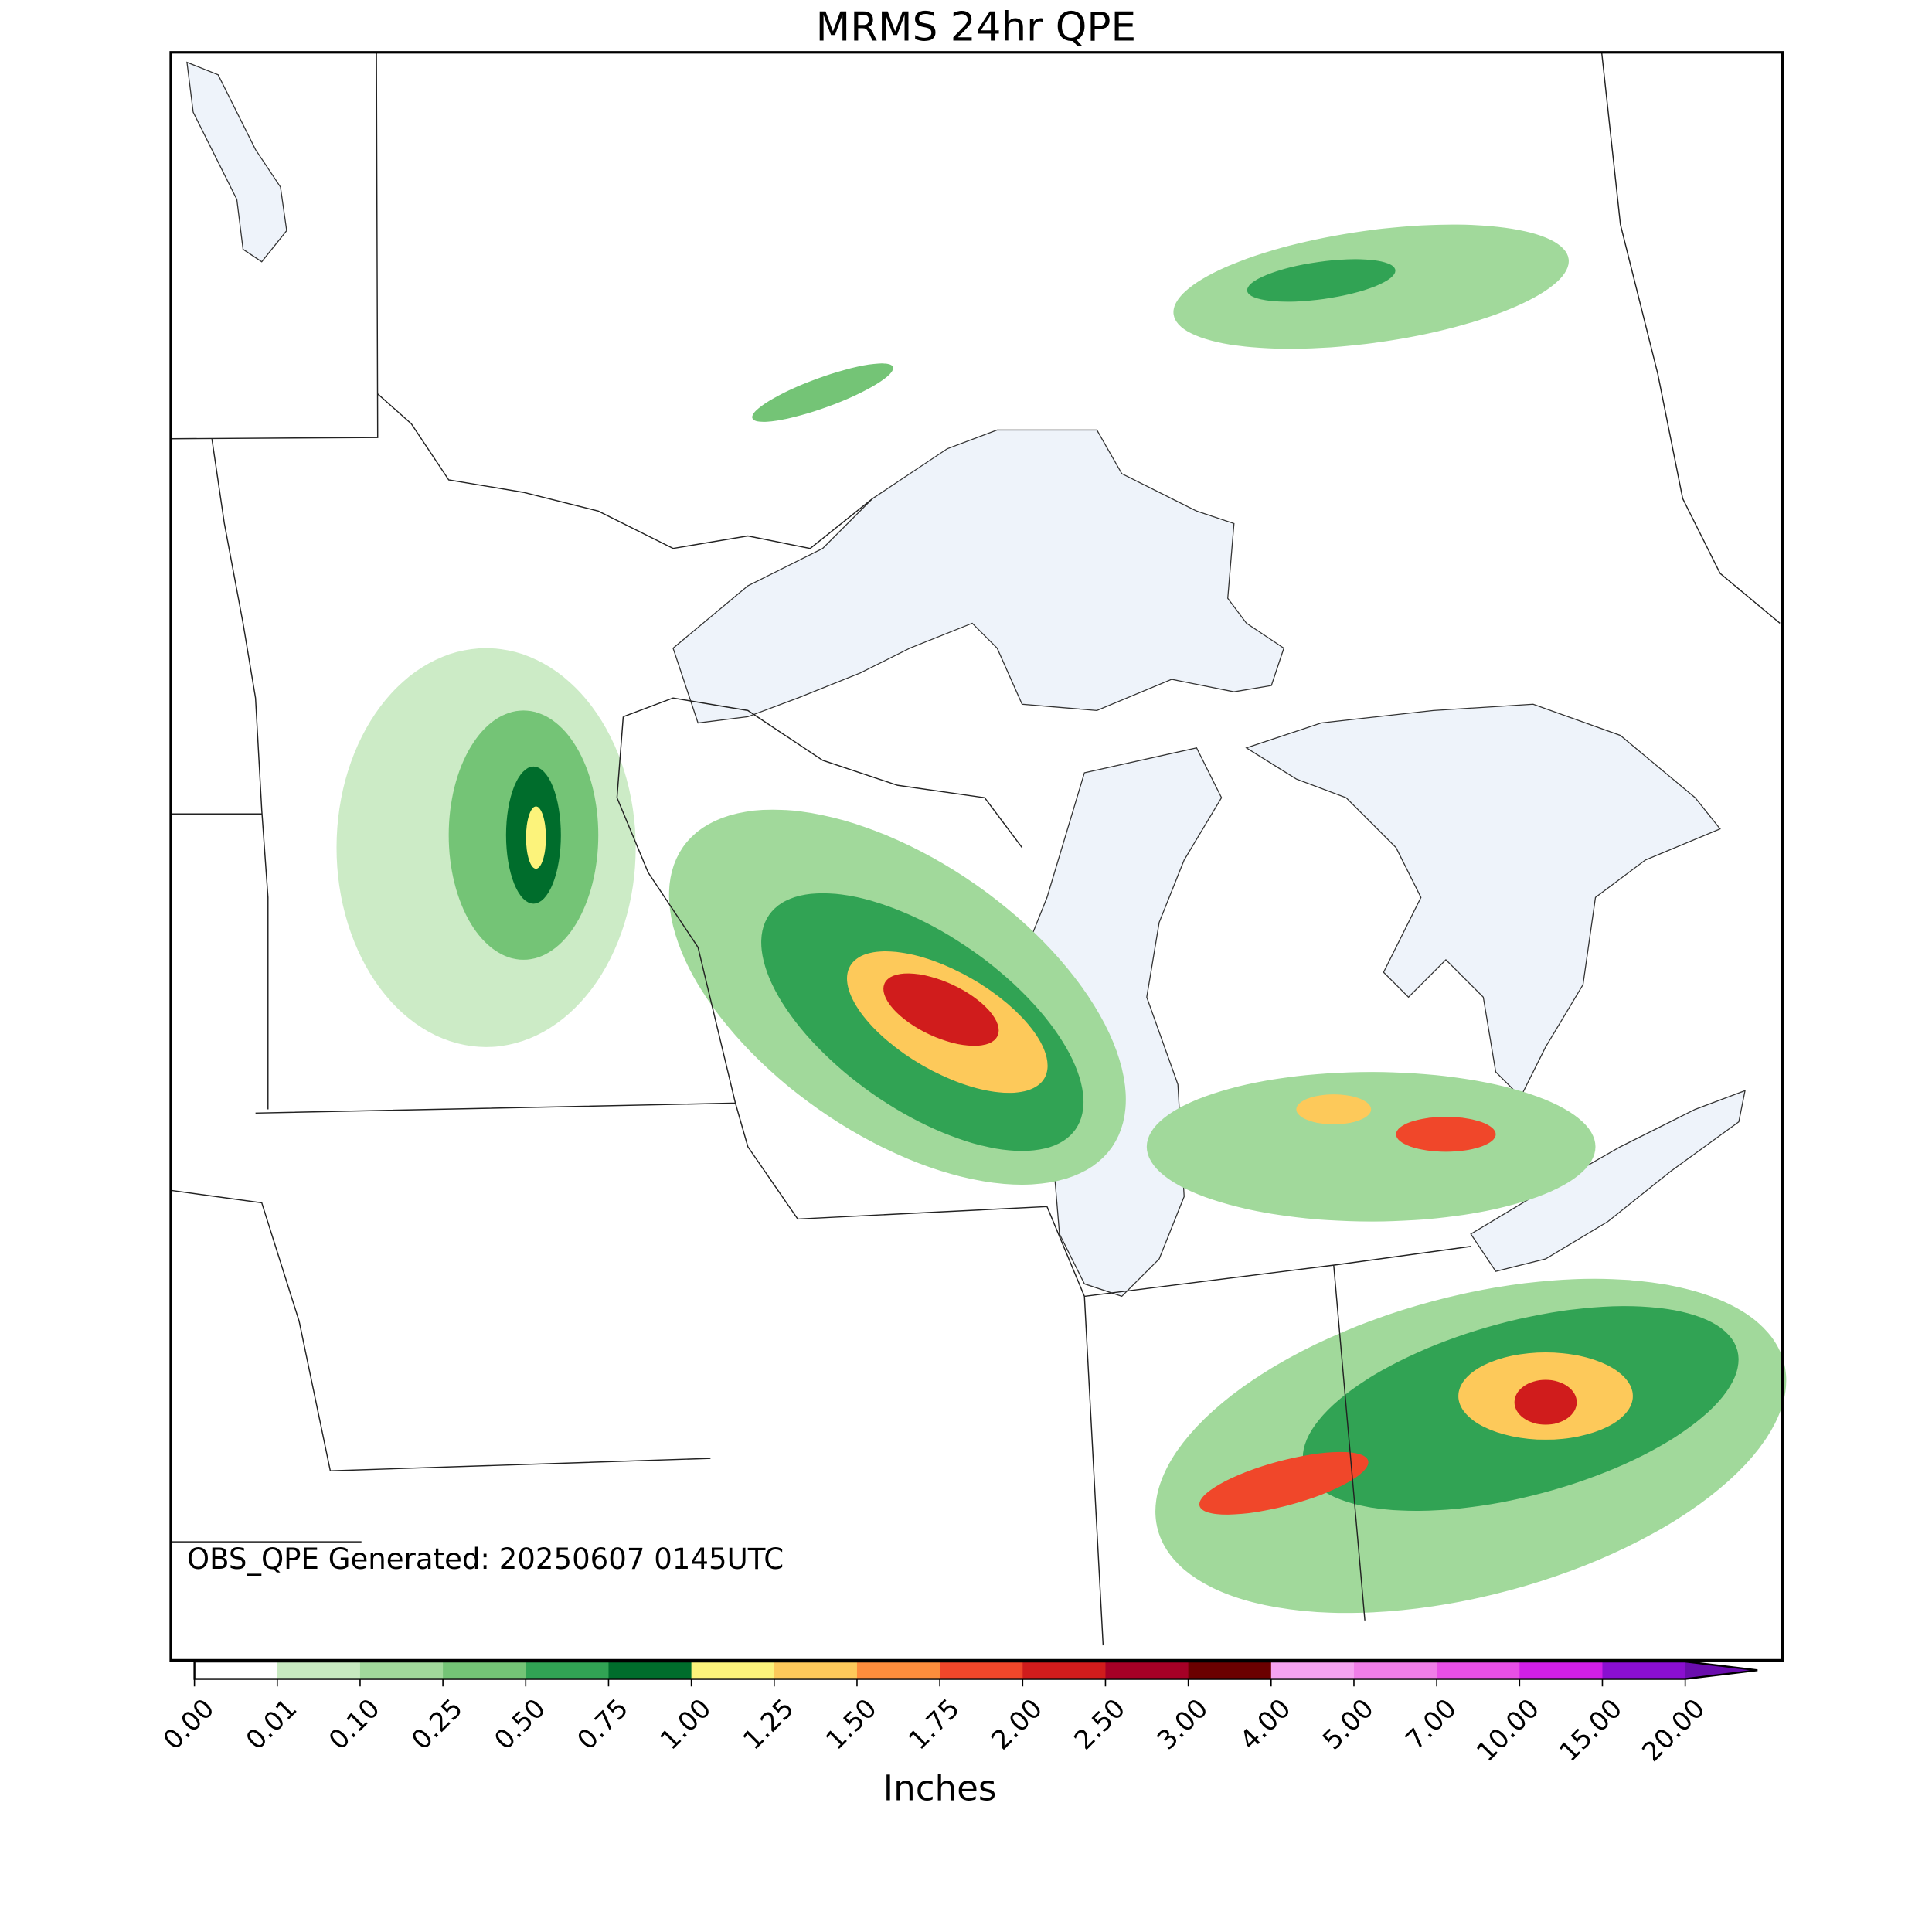 The width and height of the screenshot is (1932, 1932). What do you see at coordinates (940, 1788) in the screenshot?
I see `colorbar-label: Inches` at bounding box center [940, 1788].